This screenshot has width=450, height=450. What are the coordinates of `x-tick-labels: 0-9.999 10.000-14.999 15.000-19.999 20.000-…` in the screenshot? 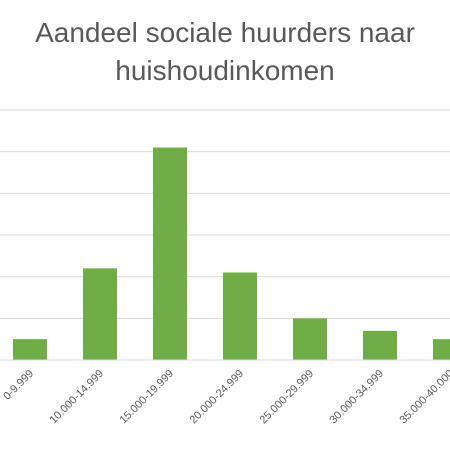 It's located at (225, 397).